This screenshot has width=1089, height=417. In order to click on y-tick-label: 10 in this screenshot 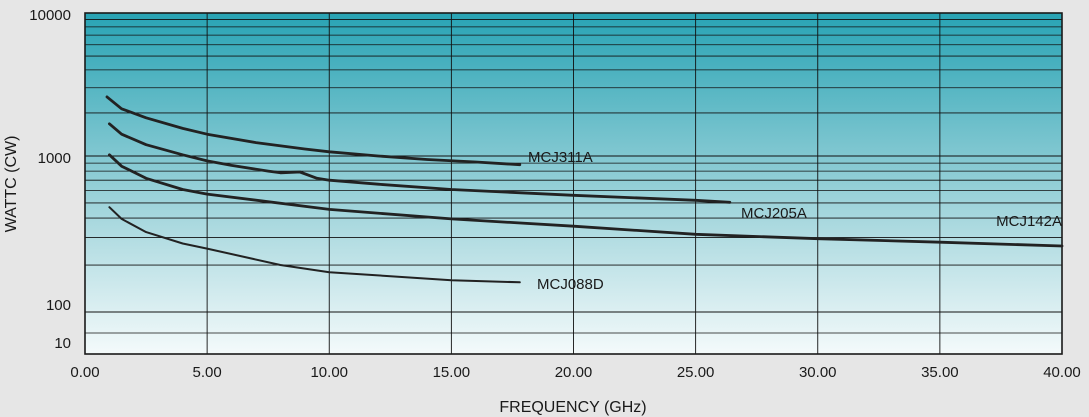, I will do `click(62, 343)`.